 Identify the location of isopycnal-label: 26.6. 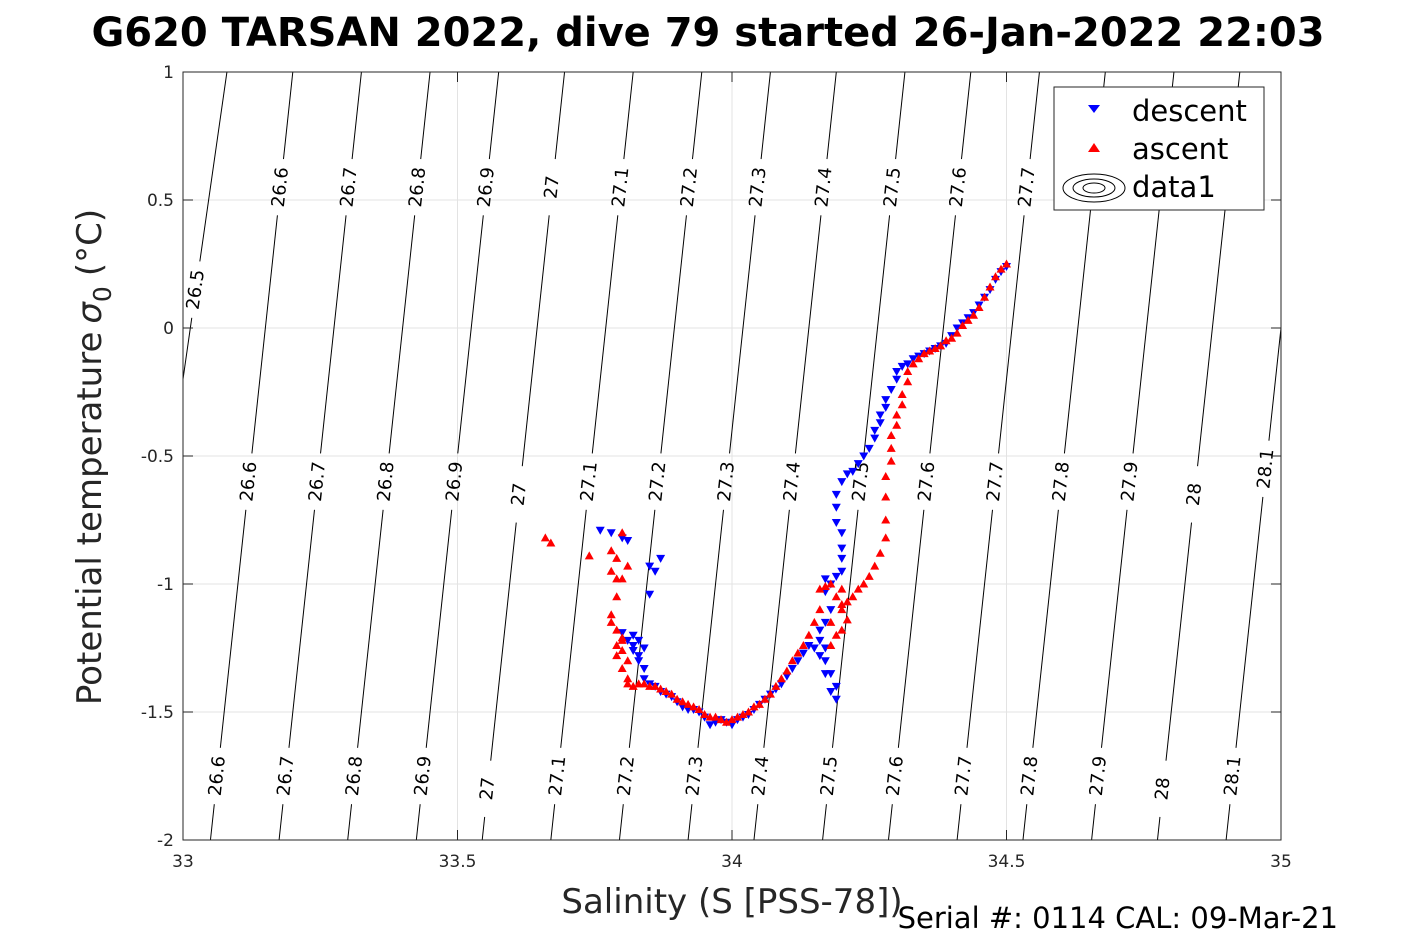
(248, 482).